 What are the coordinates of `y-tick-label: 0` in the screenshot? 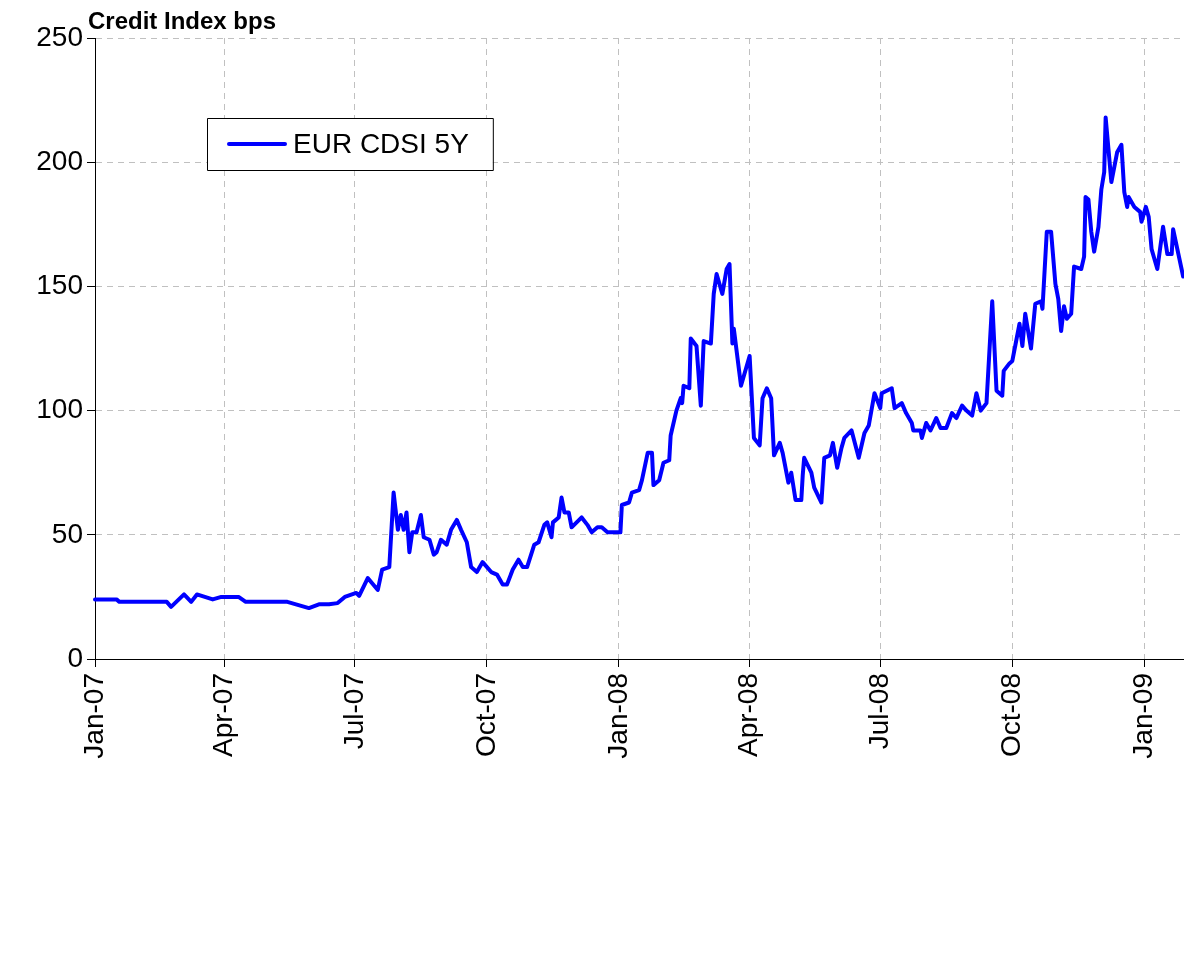 It's located at (75, 657).